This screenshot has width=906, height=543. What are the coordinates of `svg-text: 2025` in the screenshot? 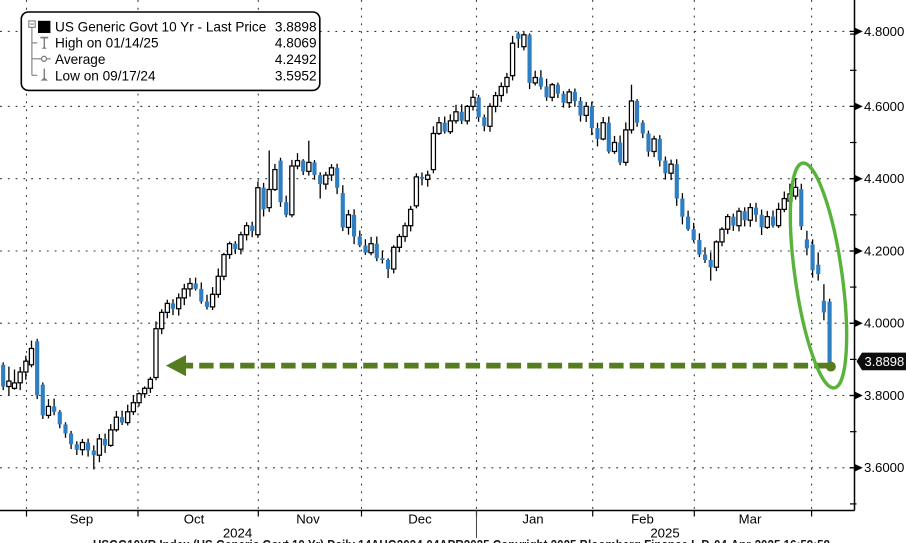 It's located at (664, 533).